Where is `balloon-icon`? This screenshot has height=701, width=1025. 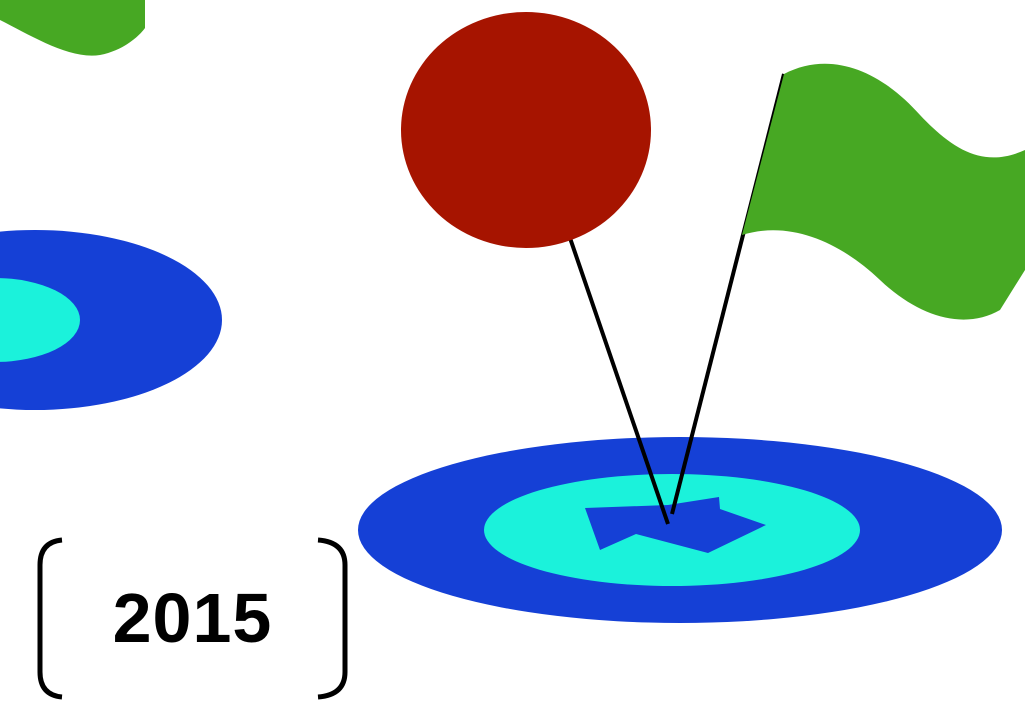 balloon-icon is located at coordinates (526, 130).